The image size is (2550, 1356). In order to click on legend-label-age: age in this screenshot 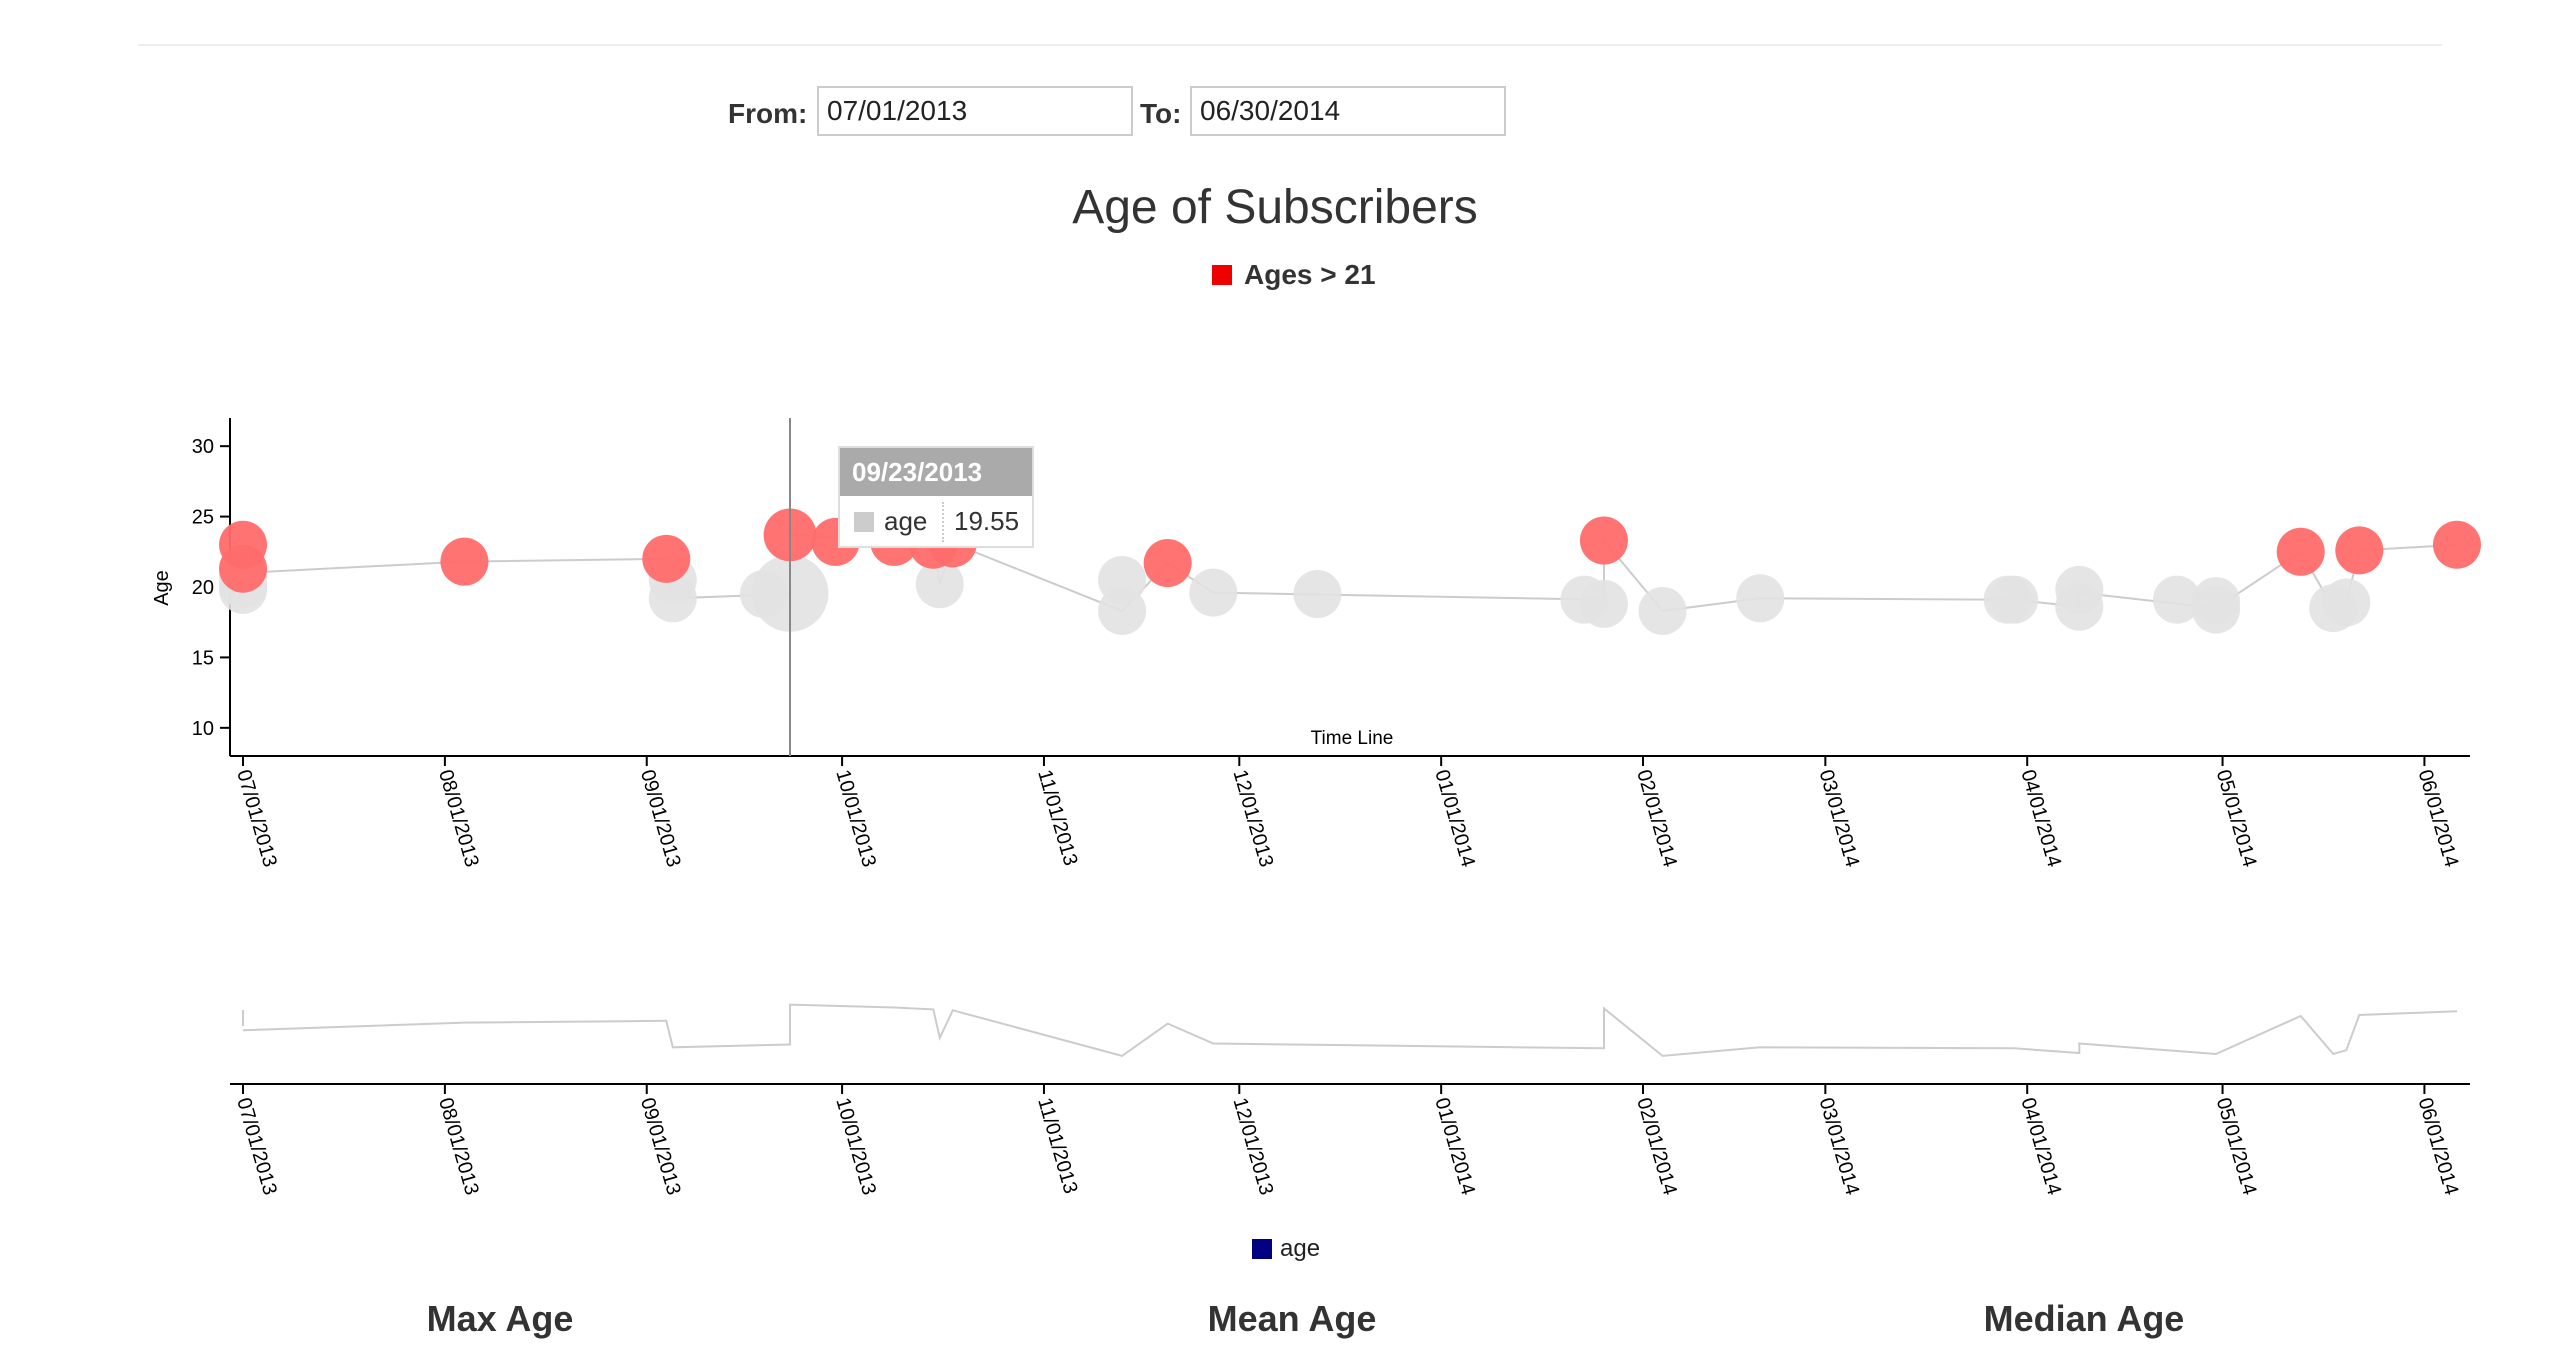, I will do `click(1300, 1248)`.